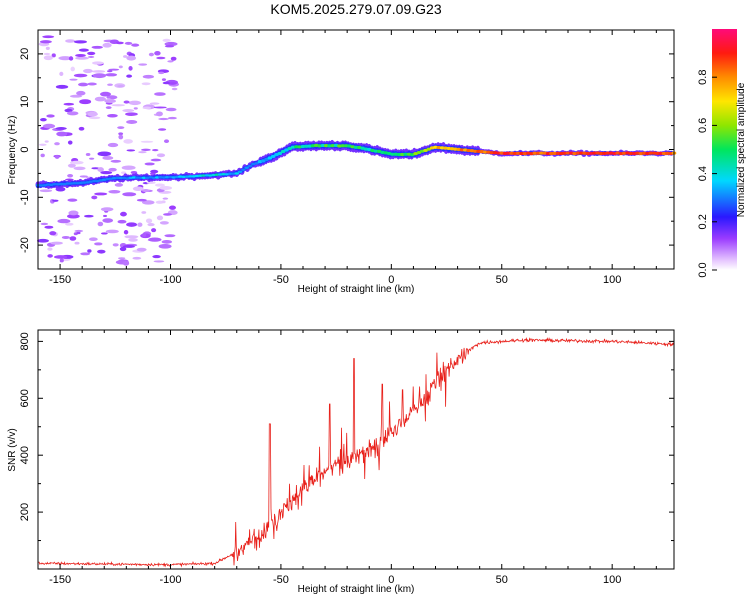 The image size is (750, 600). I want to click on colorbar-ticks: 0.0 0.2 0.4 0.6 0.8, so click(707, 174).